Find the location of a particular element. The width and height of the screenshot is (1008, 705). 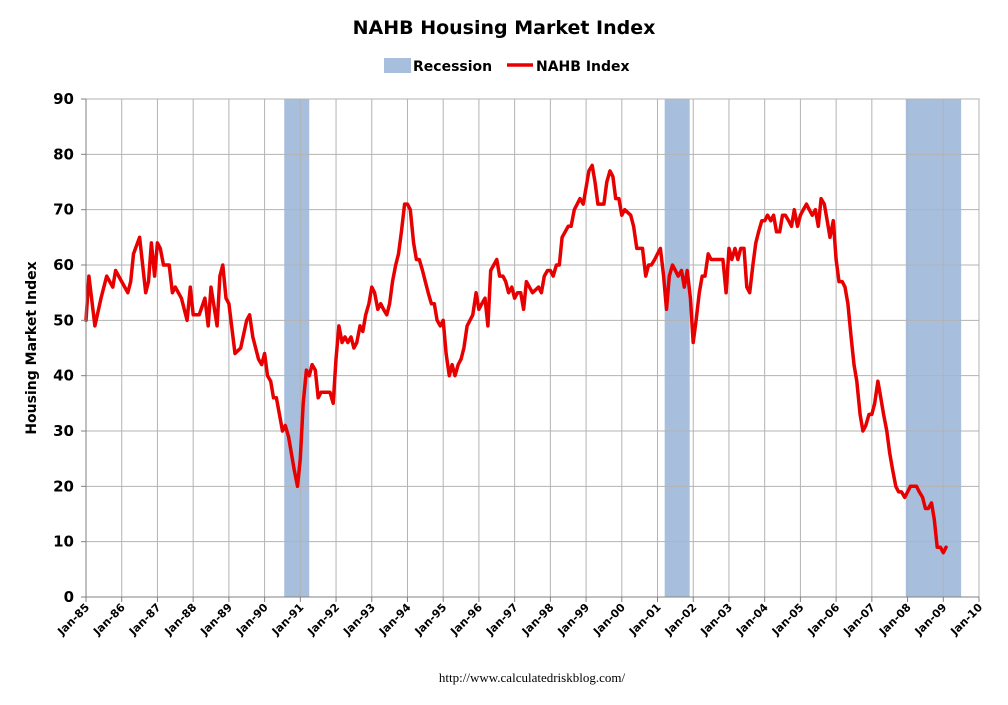

y-tick-label-30: 30 is located at coordinates (63, 431).